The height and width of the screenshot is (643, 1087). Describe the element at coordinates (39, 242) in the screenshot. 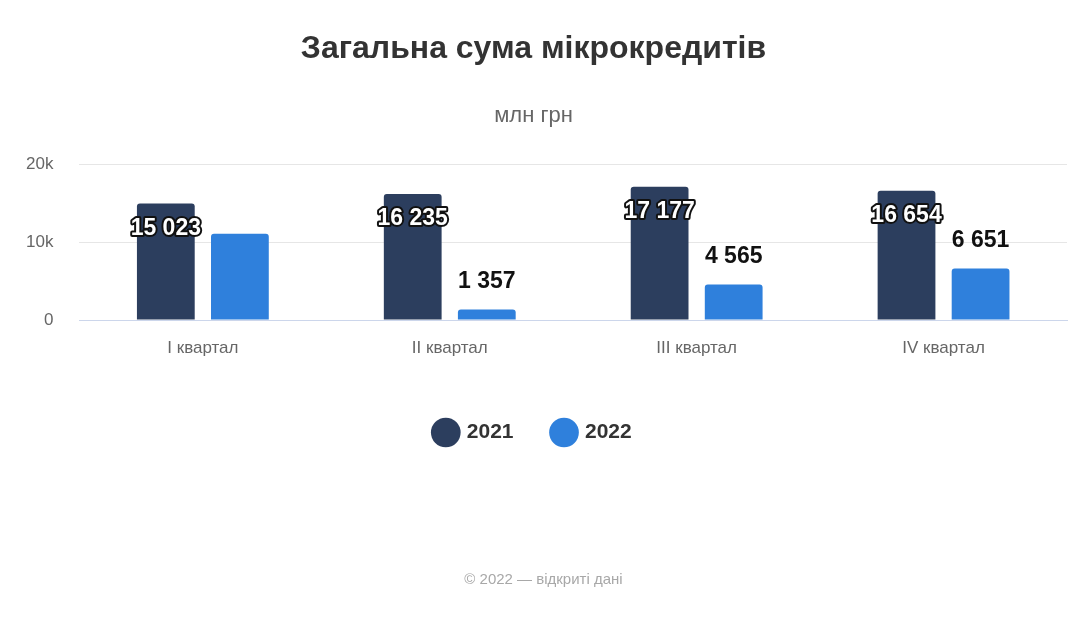

I see `y-tick-label: 10k` at that location.